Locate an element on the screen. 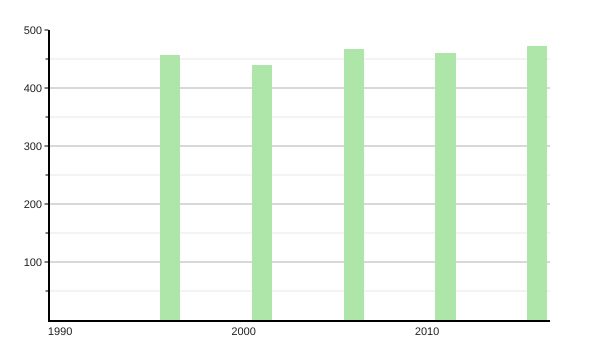 This screenshot has height=350, width=600. y-tick-label: 200 is located at coordinates (33, 204).